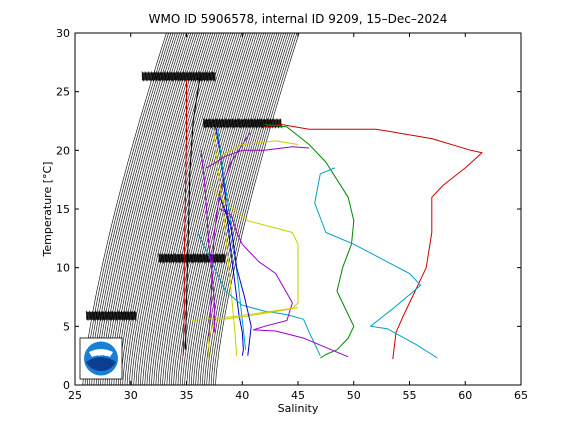 This screenshot has height=432, width=576. I want to click on x-tick-label: 50, so click(354, 395).